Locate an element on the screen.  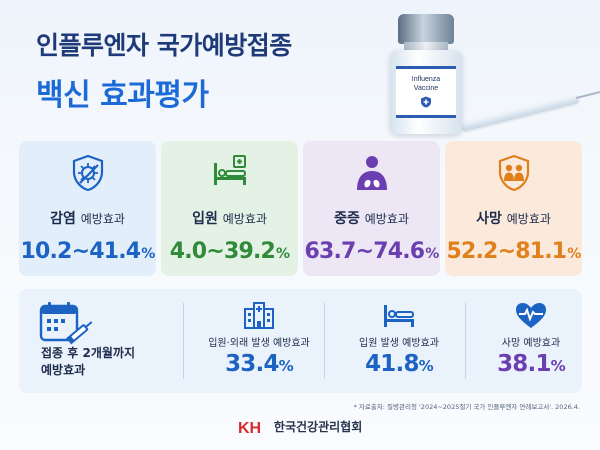
heart-pulse-icon is located at coordinates (531, 315).